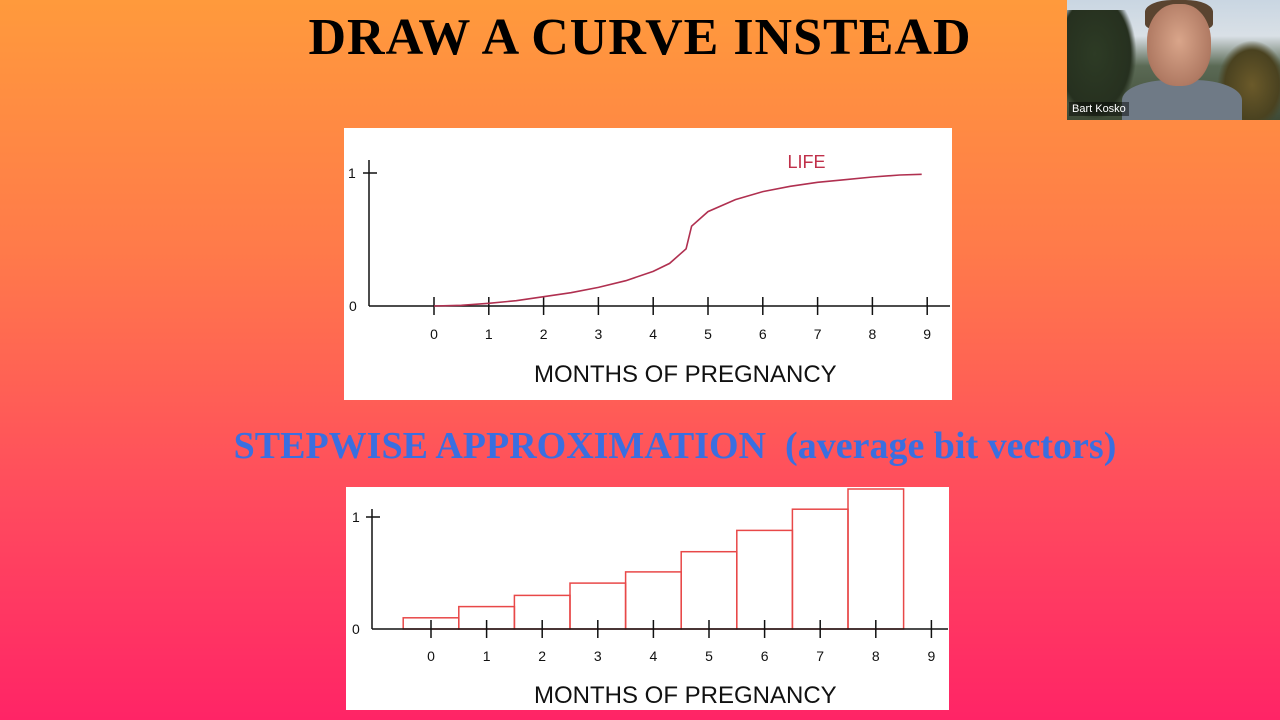 Image resolution: width=1280 pixels, height=720 pixels. What do you see at coordinates (1179, 45) in the screenshot?
I see `webcam-person-face` at bounding box center [1179, 45].